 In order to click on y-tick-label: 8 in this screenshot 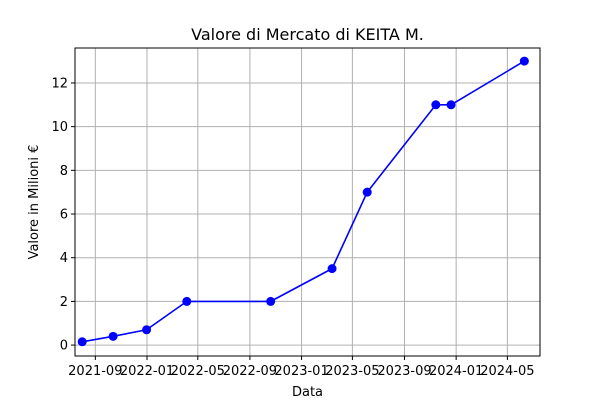, I will do `click(64, 171)`.